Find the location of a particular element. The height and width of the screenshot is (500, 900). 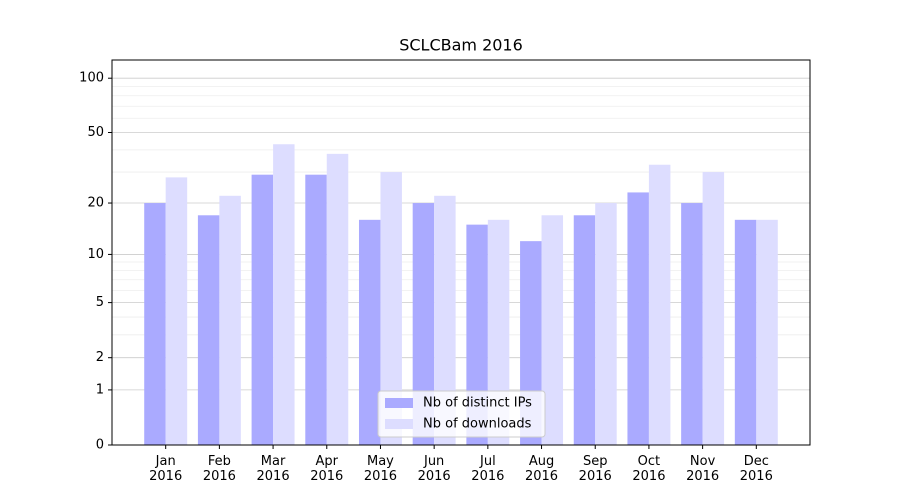

x-tick-label: Dec 2016 is located at coordinates (756, 469).